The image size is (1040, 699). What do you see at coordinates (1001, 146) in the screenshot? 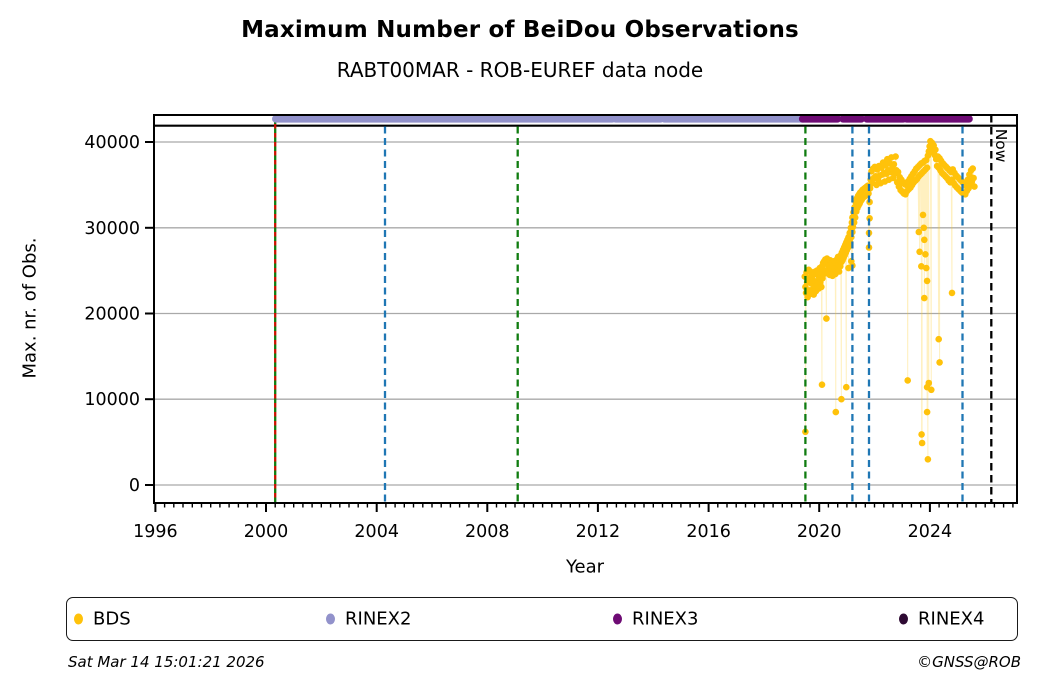
I see `now-label: Now` at bounding box center [1001, 146].